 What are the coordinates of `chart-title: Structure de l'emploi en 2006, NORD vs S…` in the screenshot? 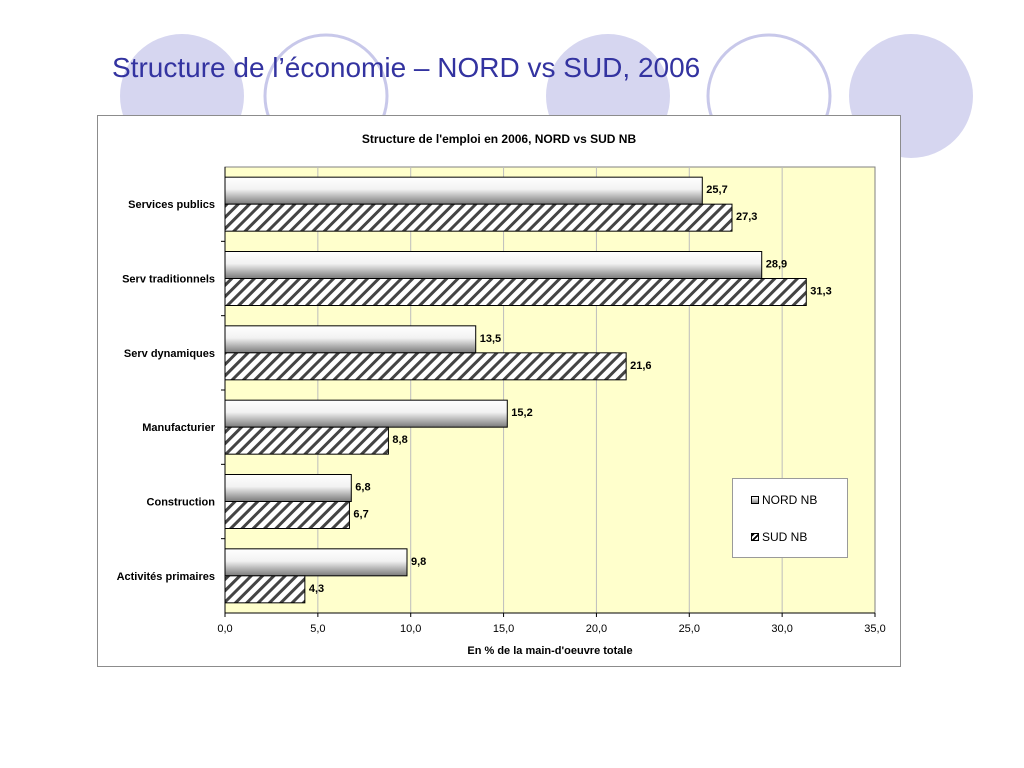 It's located at (499, 139).